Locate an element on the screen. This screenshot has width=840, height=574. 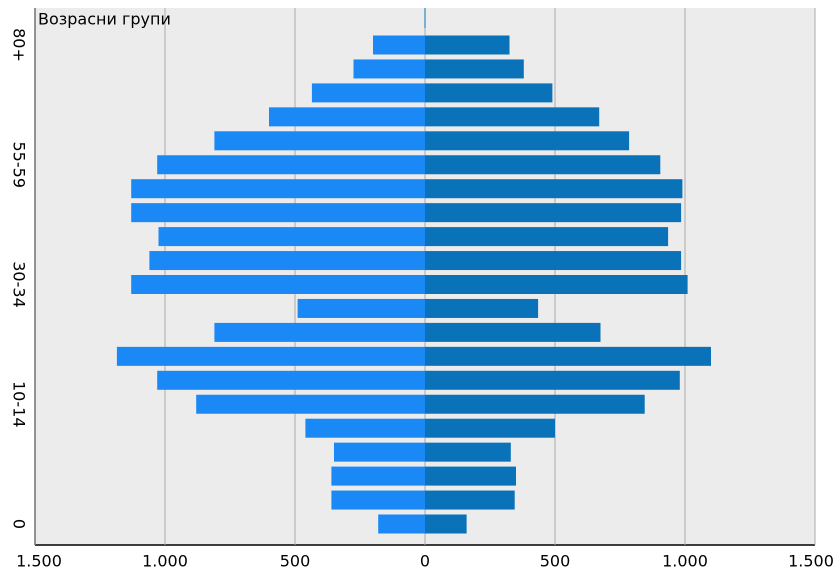
x-tick-label: 0 is located at coordinates (425, 561).